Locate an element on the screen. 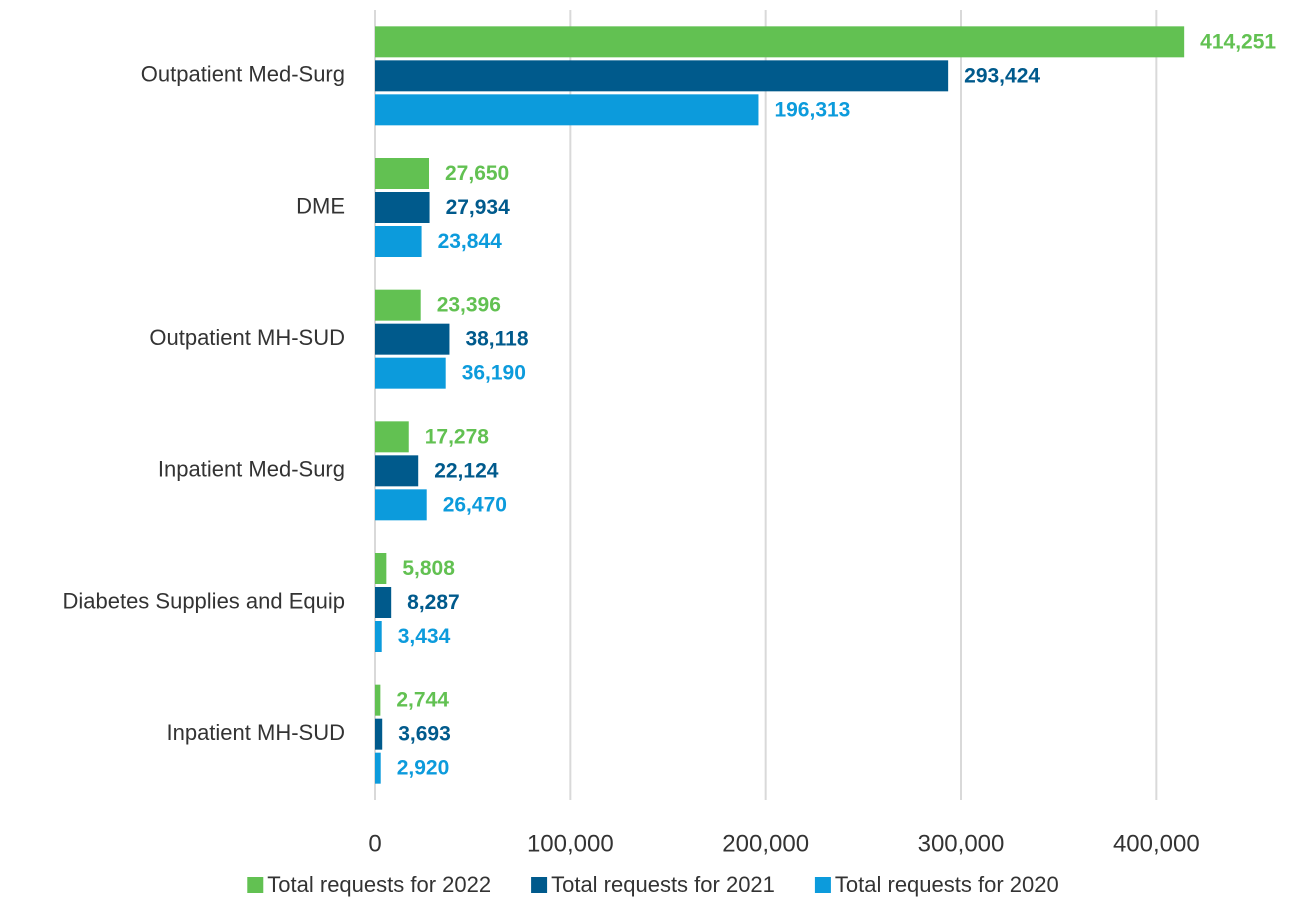 The width and height of the screenshot is (1306, 920). data-label: 22,124 is located at coordinates (466, 470).